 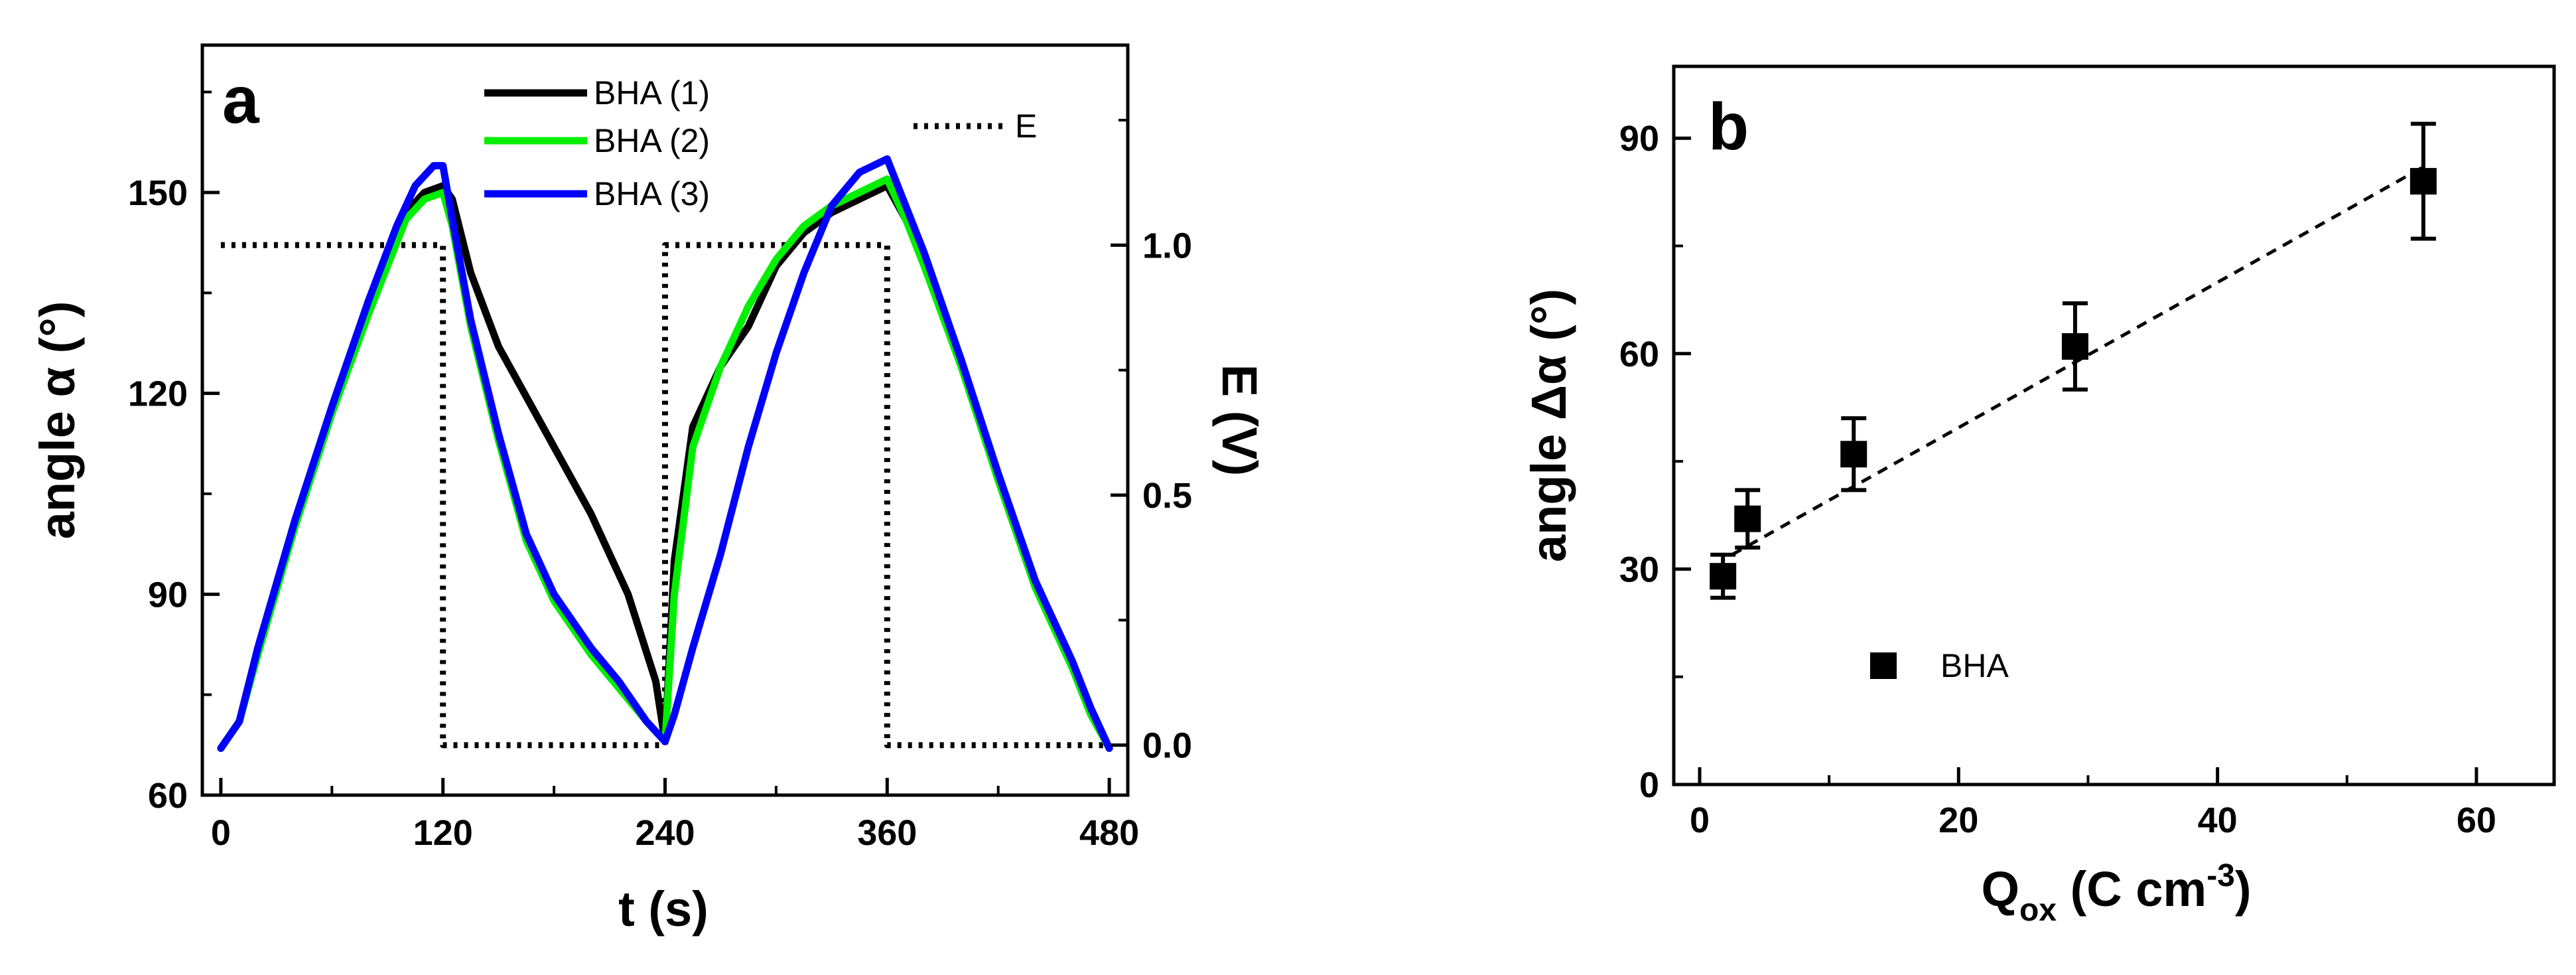 I want to click on y-tick-label-b: 0, so click(x=1649, y=785).